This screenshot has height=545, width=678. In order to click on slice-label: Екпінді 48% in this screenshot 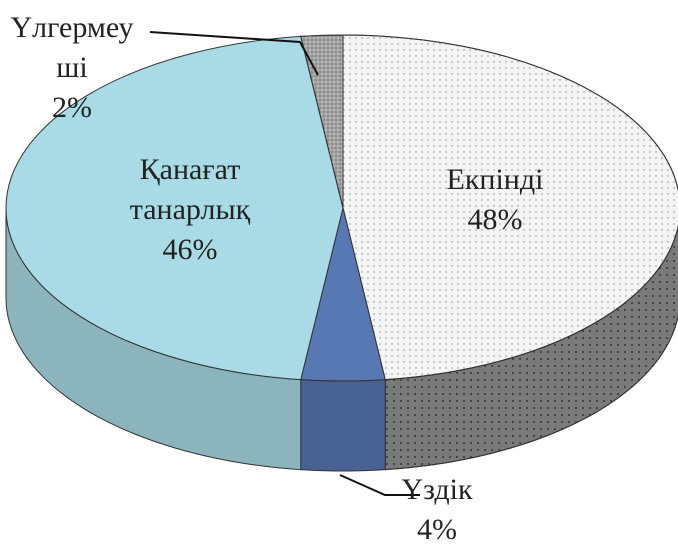, I will do `click(495, 200)`.